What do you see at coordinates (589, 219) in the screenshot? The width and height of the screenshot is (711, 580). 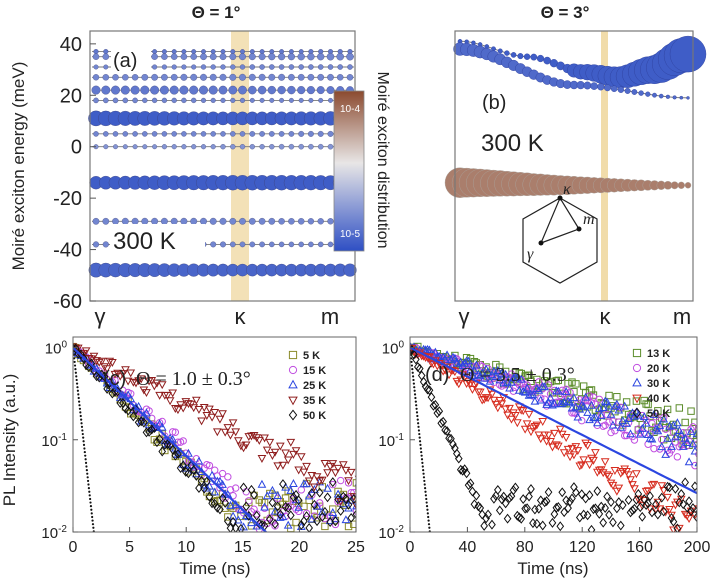 I see `bz-label-m: m` at bounding box center [589, 219].